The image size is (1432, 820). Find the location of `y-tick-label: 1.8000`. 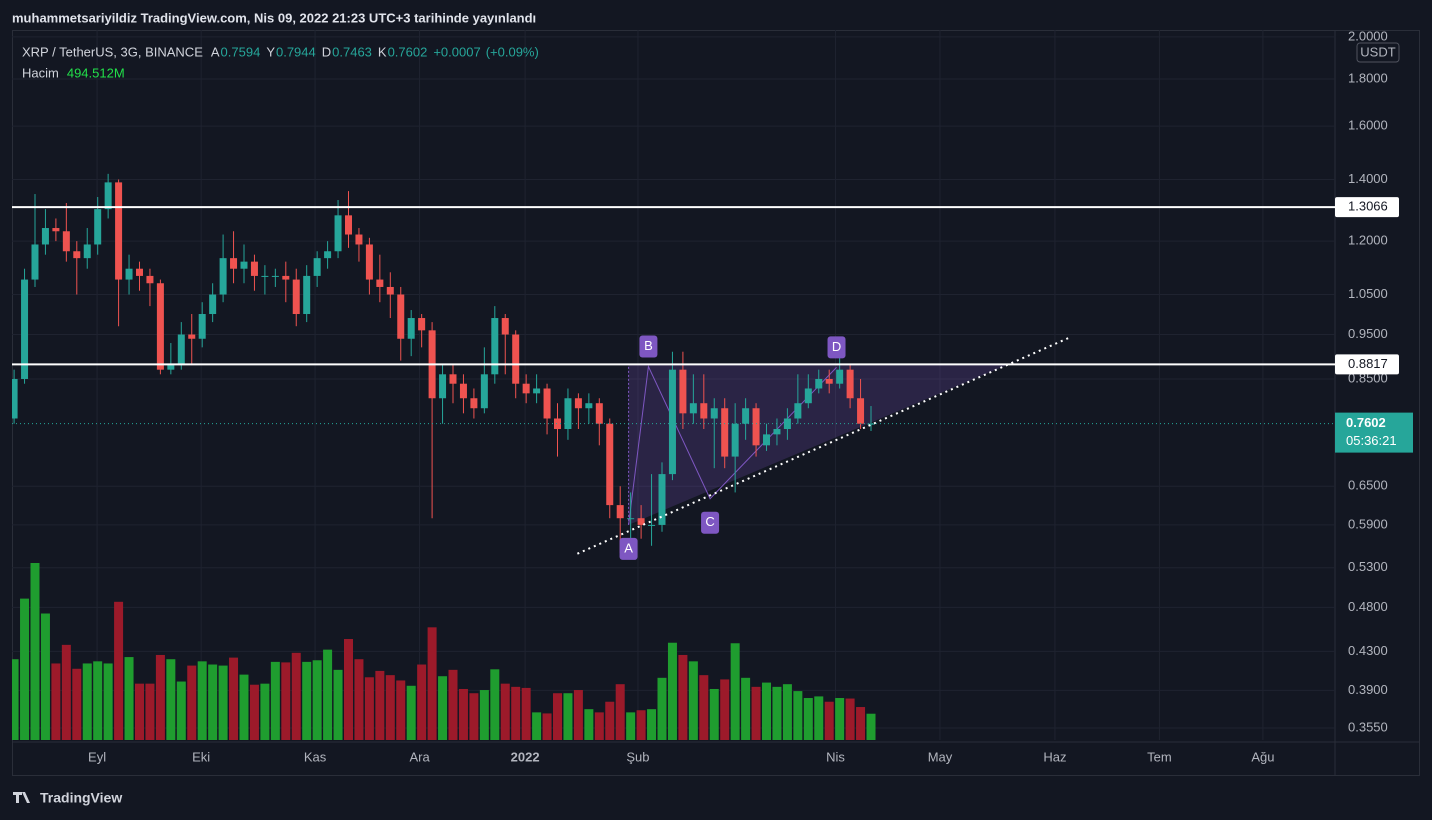

y-tick-label: 1.8000 is located at coordinates (1368, 77).